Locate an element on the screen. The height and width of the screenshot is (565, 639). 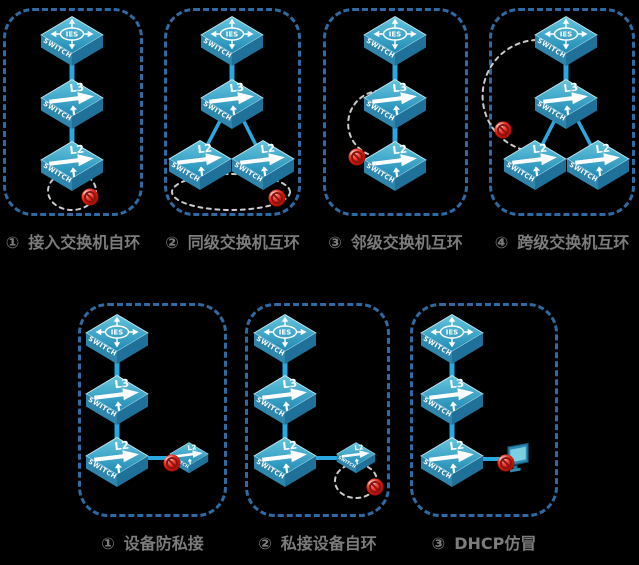
panel-private-device-self-loop is located at coordinates (317, 410).